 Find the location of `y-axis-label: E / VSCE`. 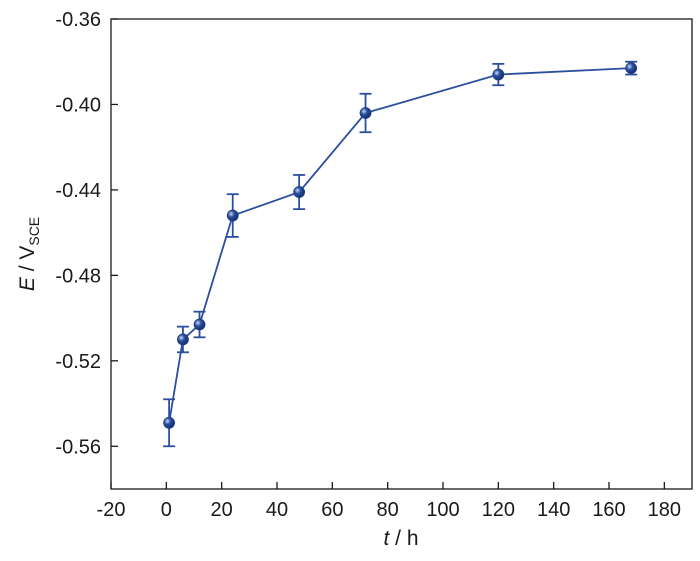

y-axis-label: E / VSCE is located at coordinates (29, 254).